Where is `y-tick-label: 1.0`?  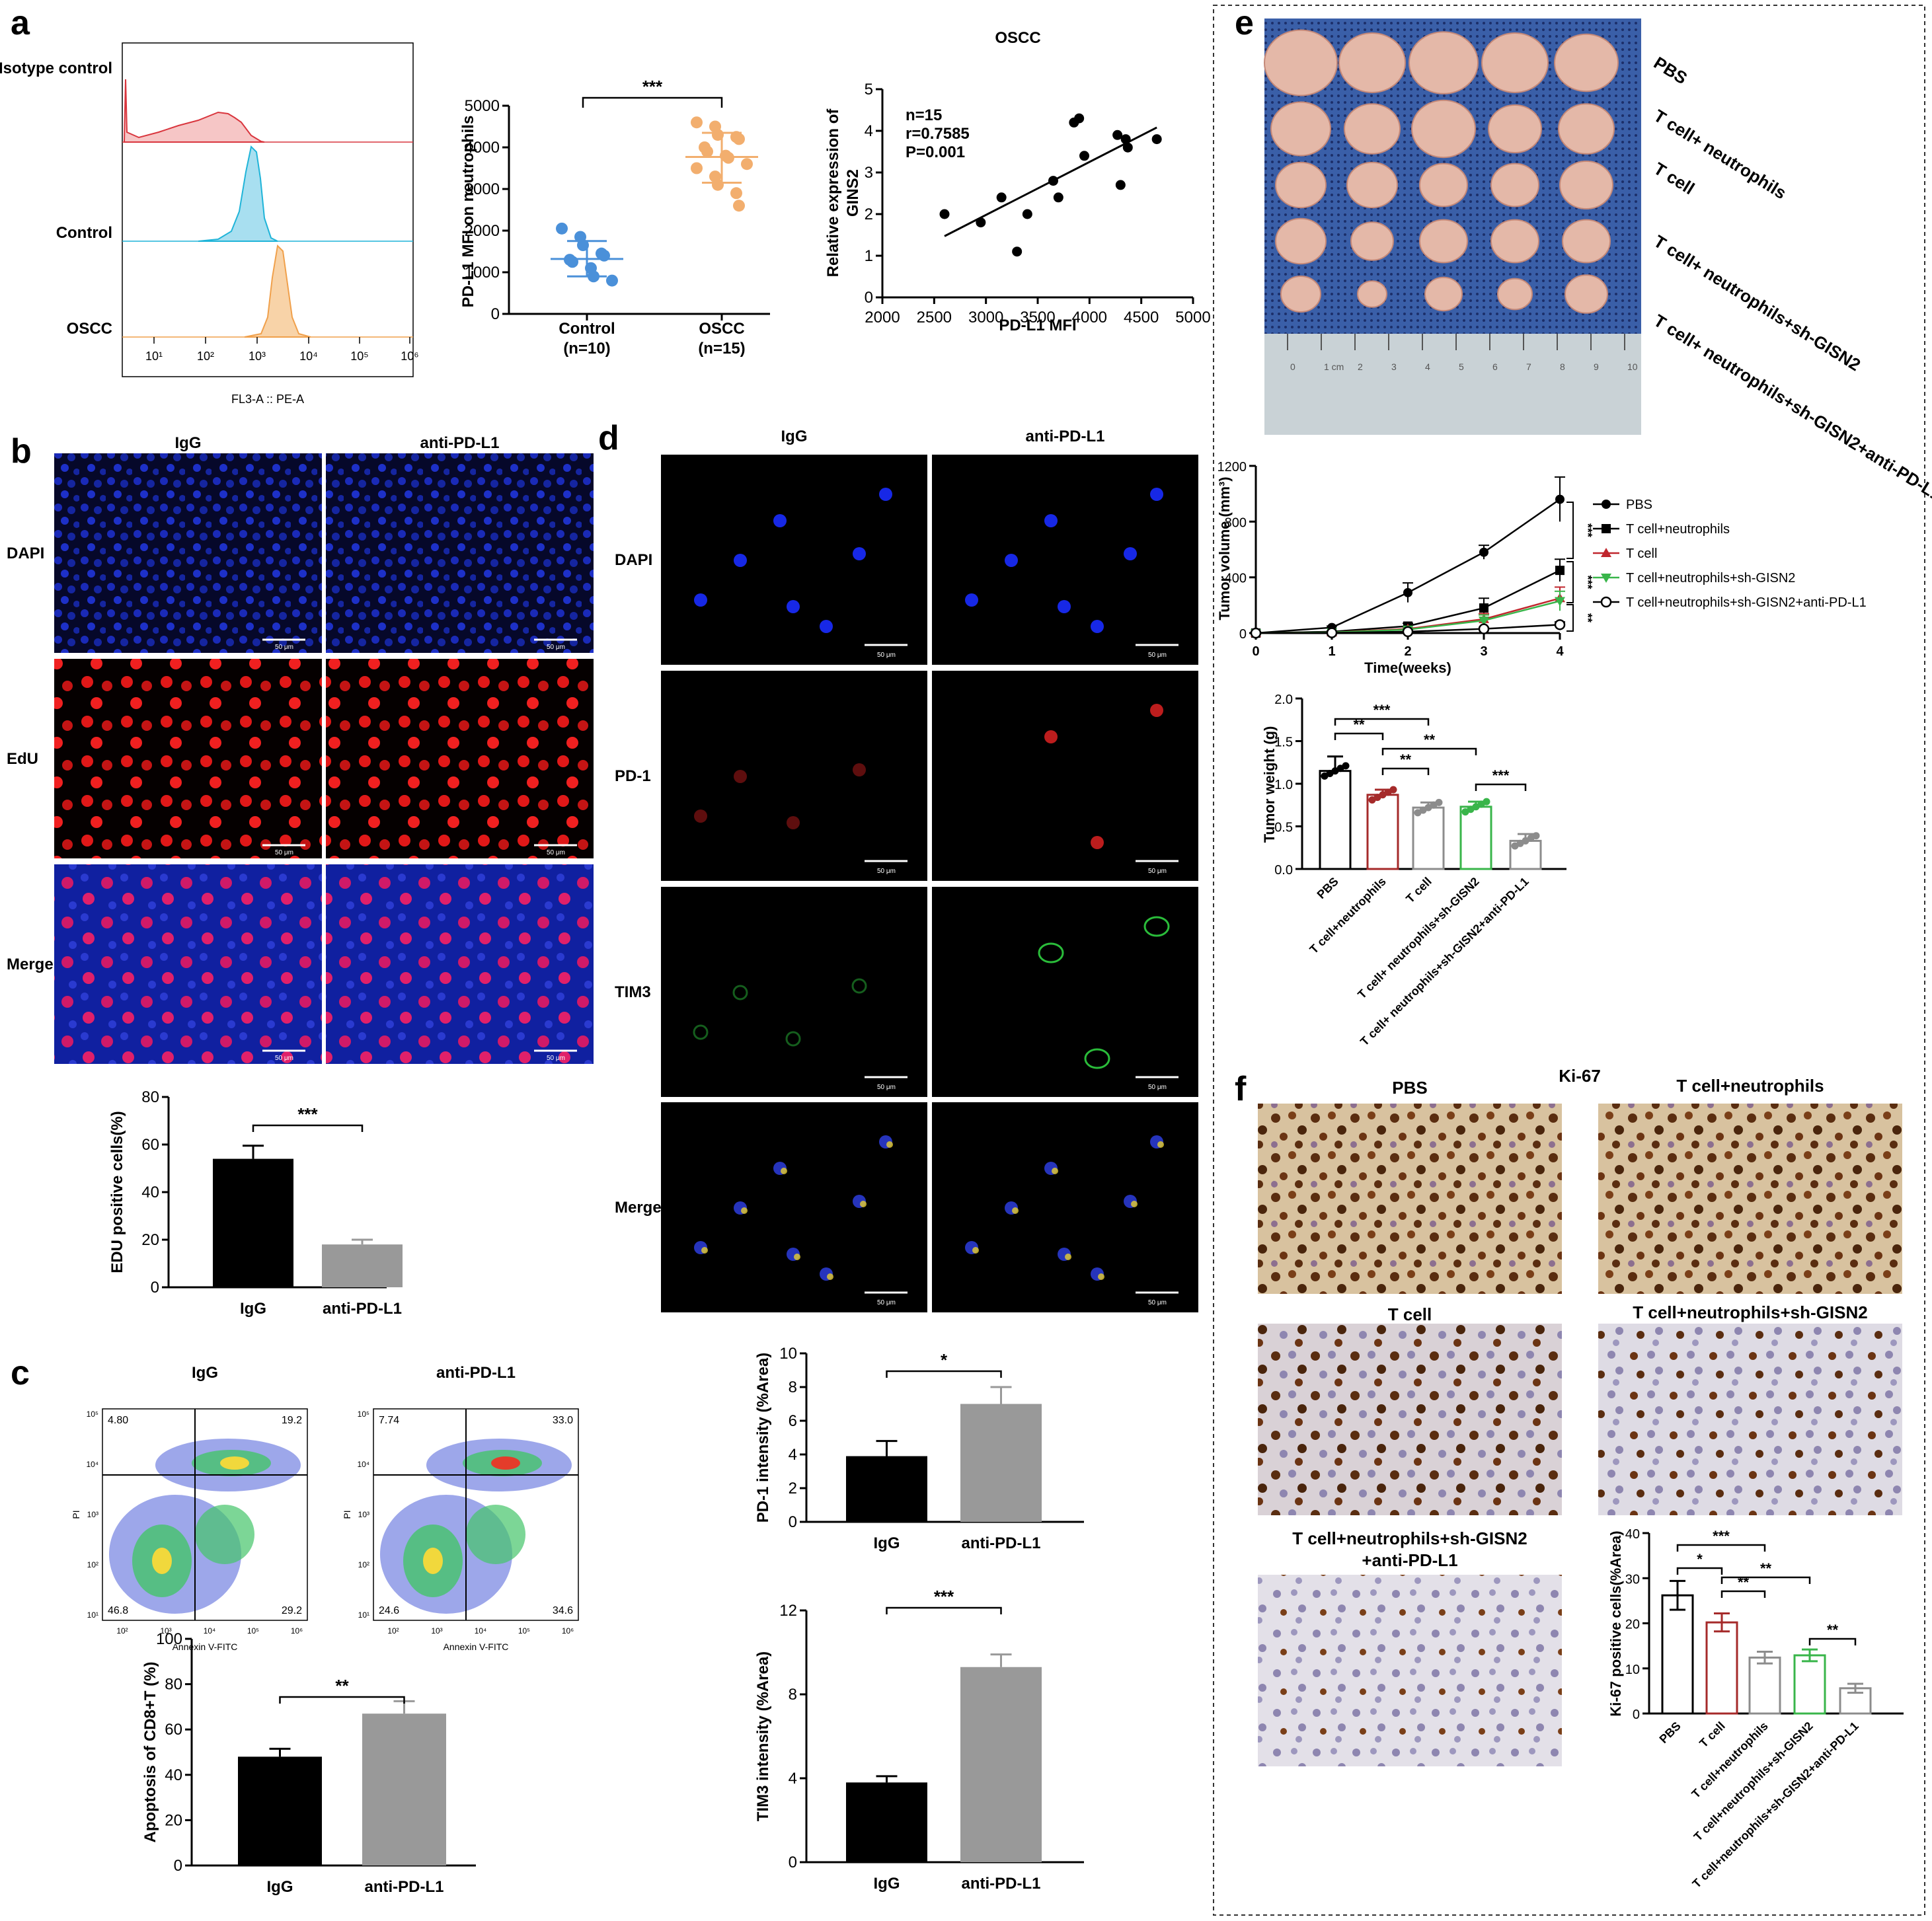 y-tick-label: 1.0 is located at coordinates (1283, 785).